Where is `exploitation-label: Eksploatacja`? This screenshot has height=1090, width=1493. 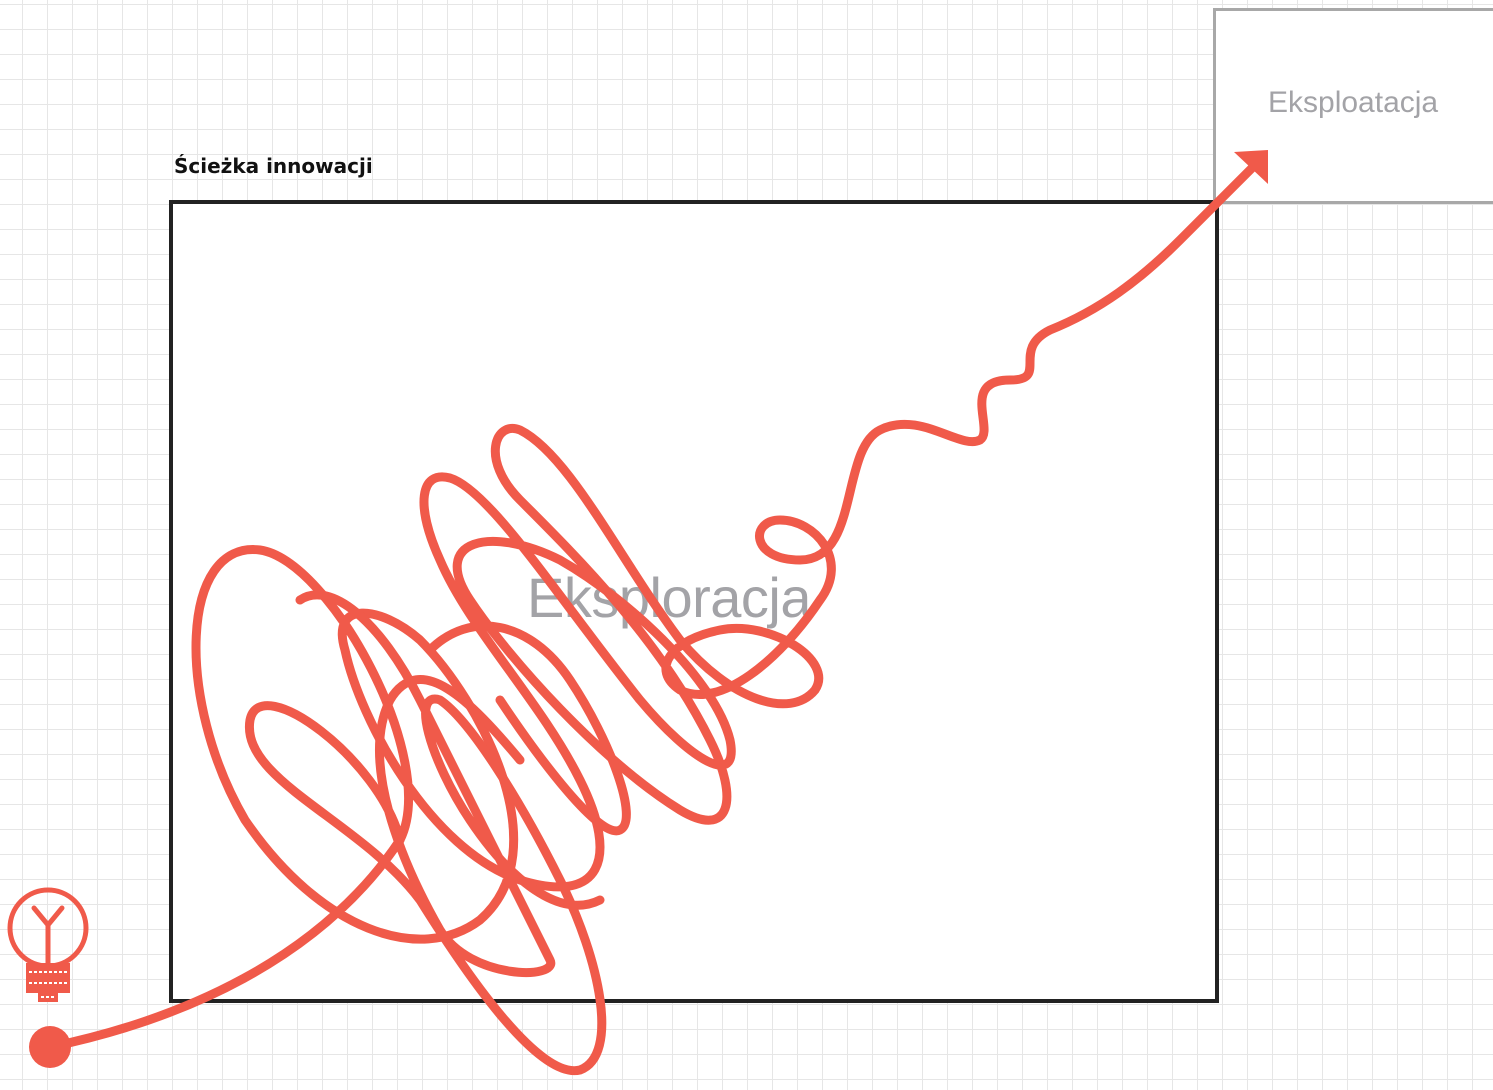
exploitation-label: Eksploatacja is located at coordinates (1353, 102).